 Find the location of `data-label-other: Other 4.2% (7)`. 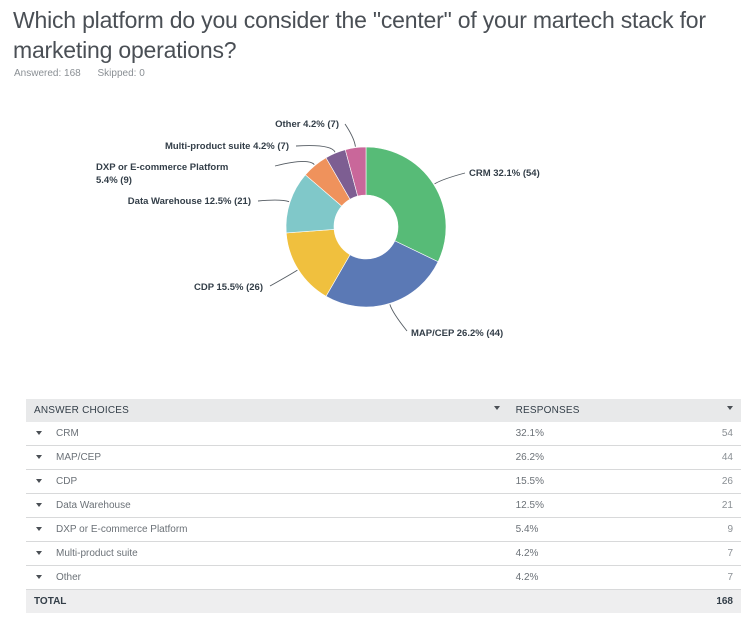

data-label-other: Other 4.2% (7) is located at coordinates (307, 124).